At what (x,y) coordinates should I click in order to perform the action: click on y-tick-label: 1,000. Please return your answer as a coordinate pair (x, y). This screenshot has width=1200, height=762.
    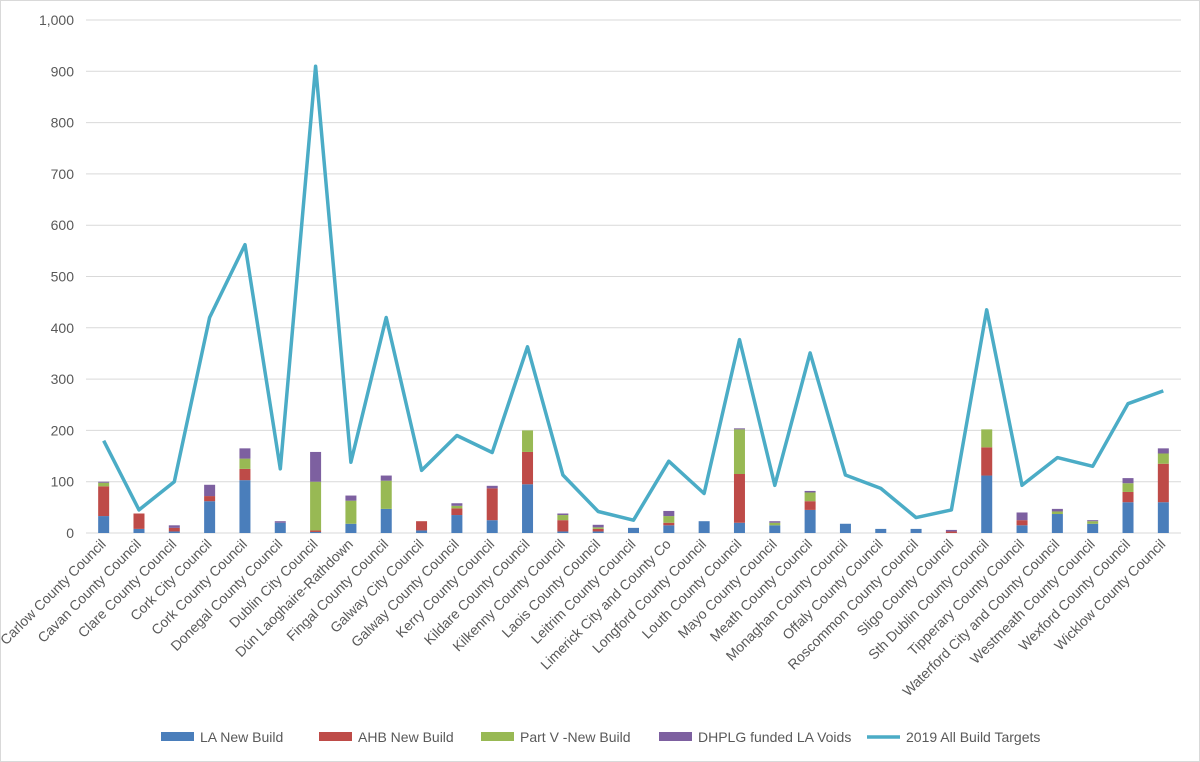
    Looking at the image, I should click on (56, 20).